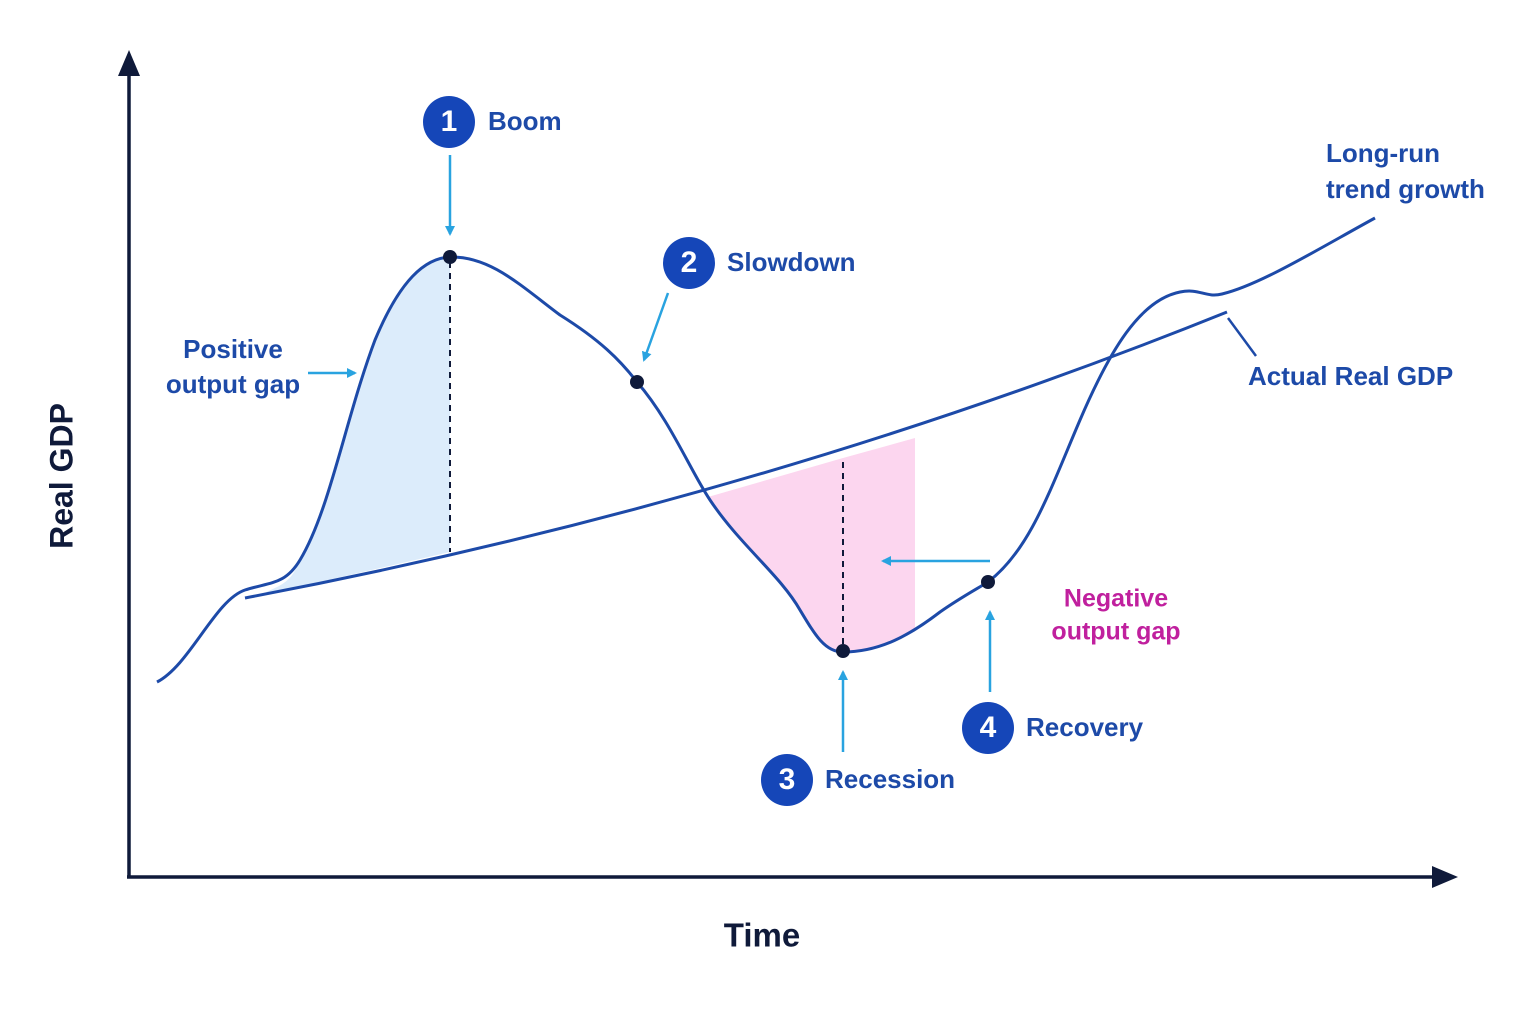 This screenshot has height=1024, width=1536. What do you see at coordinates (61, 476) in the screenshot?
I see `y-axis-title: Real GDP` at bounding box center [61, 476].